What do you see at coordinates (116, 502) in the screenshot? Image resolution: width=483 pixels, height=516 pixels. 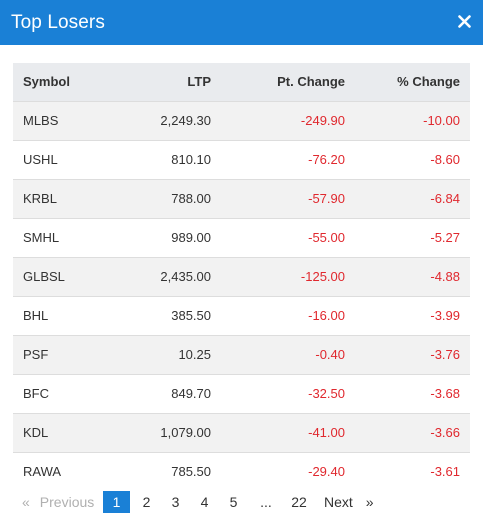 I see `pagination-page-1: 1` at bounding box center [116, 502].